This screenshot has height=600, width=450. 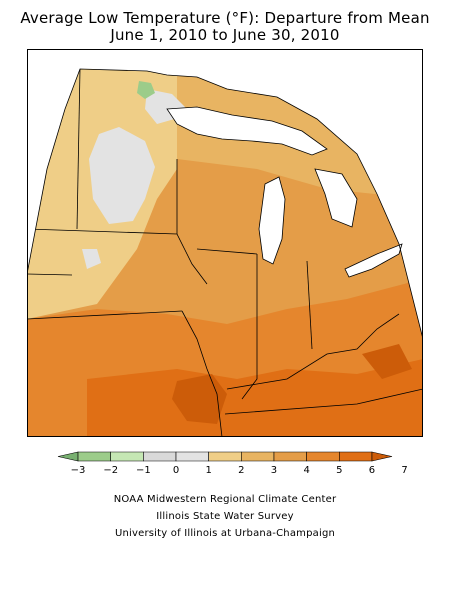 I want to click on legend-tick-label: −3, so click(x=78, y=470).